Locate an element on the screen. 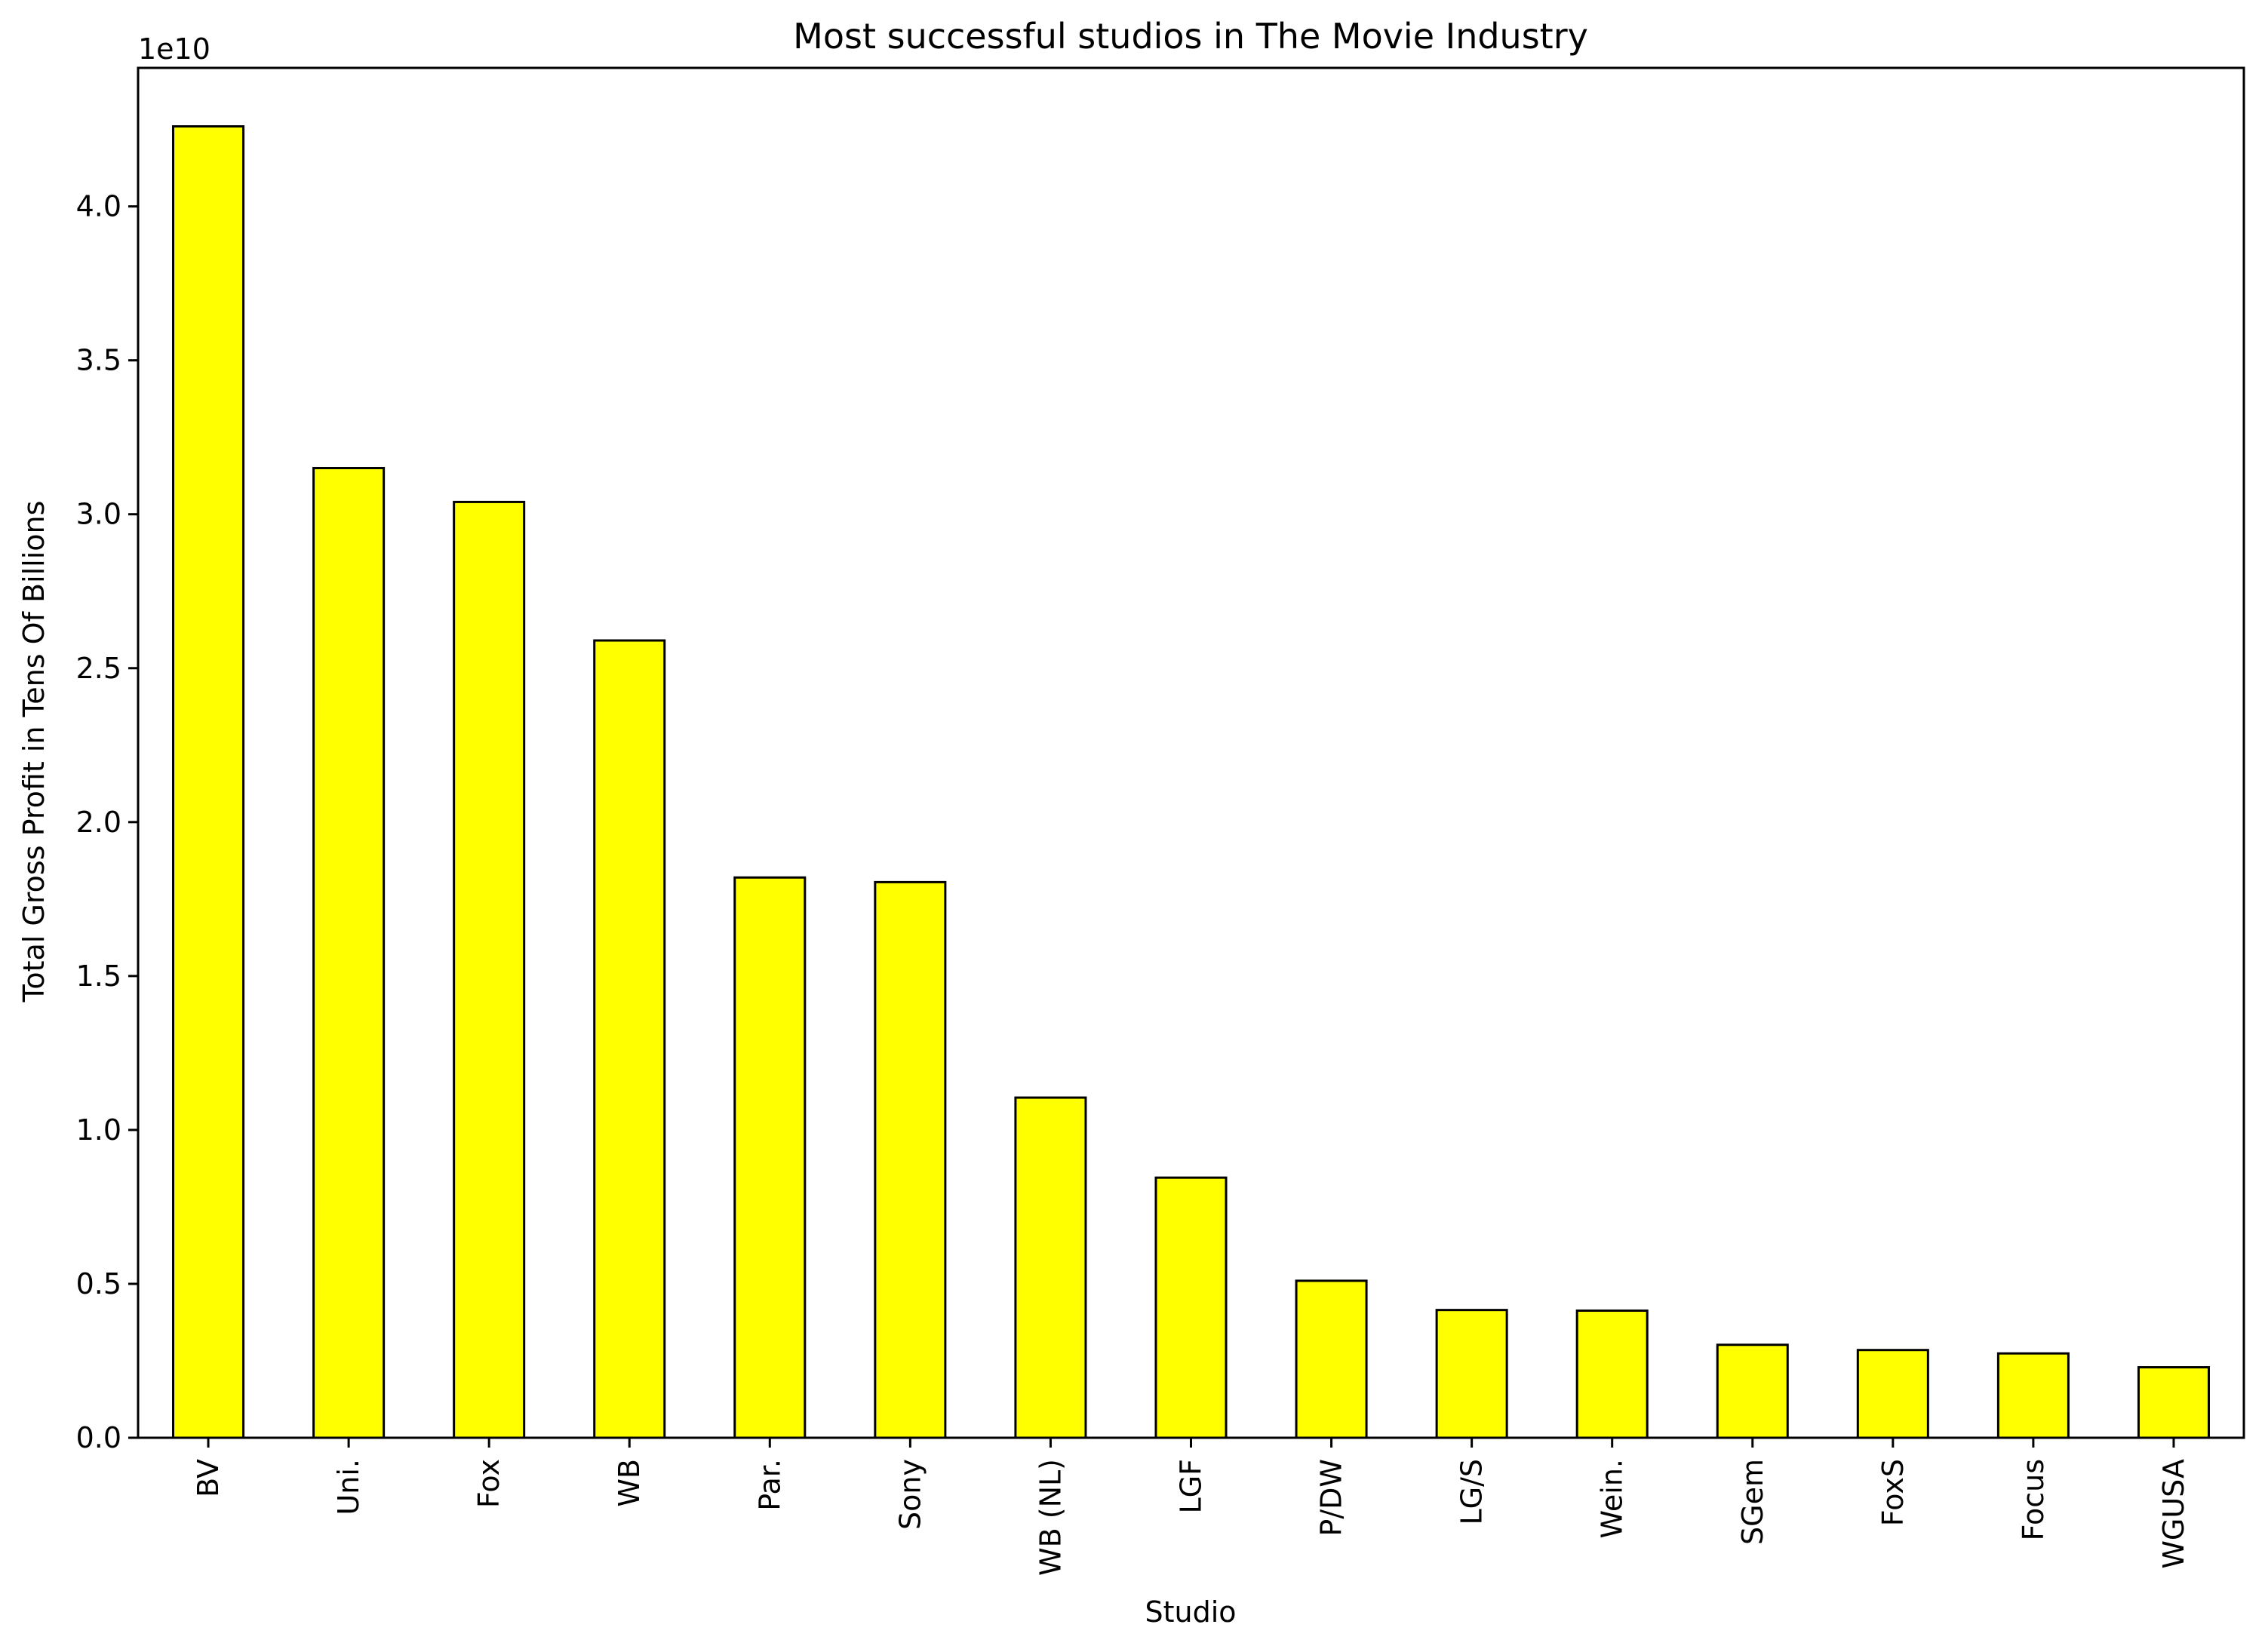 This screenshot has height=1652, width=2265. y-tick-label: 2.5 is located at coordinates (98, 668).